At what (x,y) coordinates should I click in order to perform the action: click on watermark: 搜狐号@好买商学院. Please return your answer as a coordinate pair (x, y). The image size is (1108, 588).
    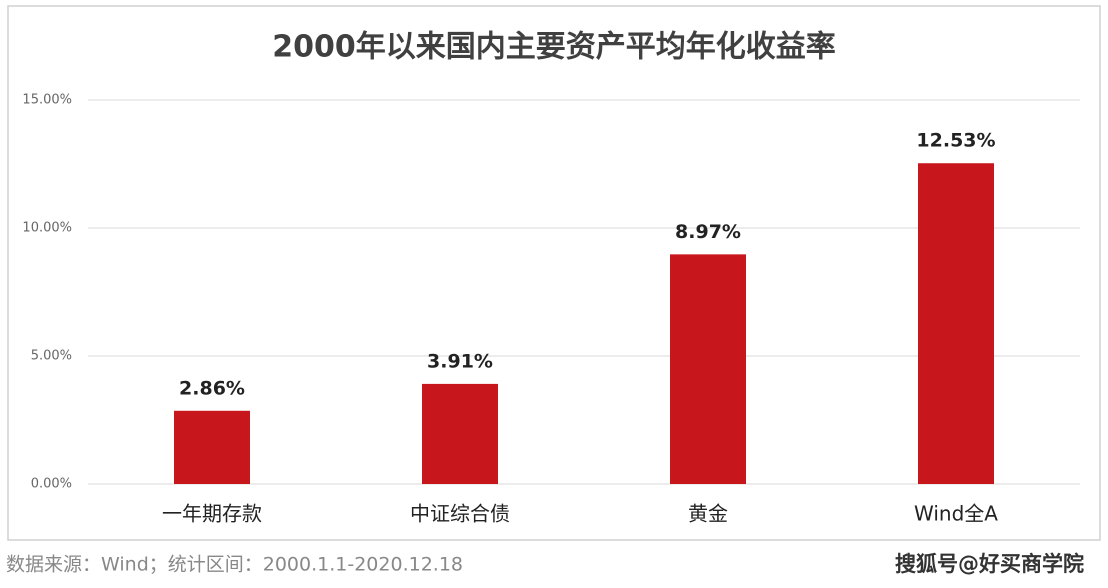
    Looking at the image, I should click on (989, 564).